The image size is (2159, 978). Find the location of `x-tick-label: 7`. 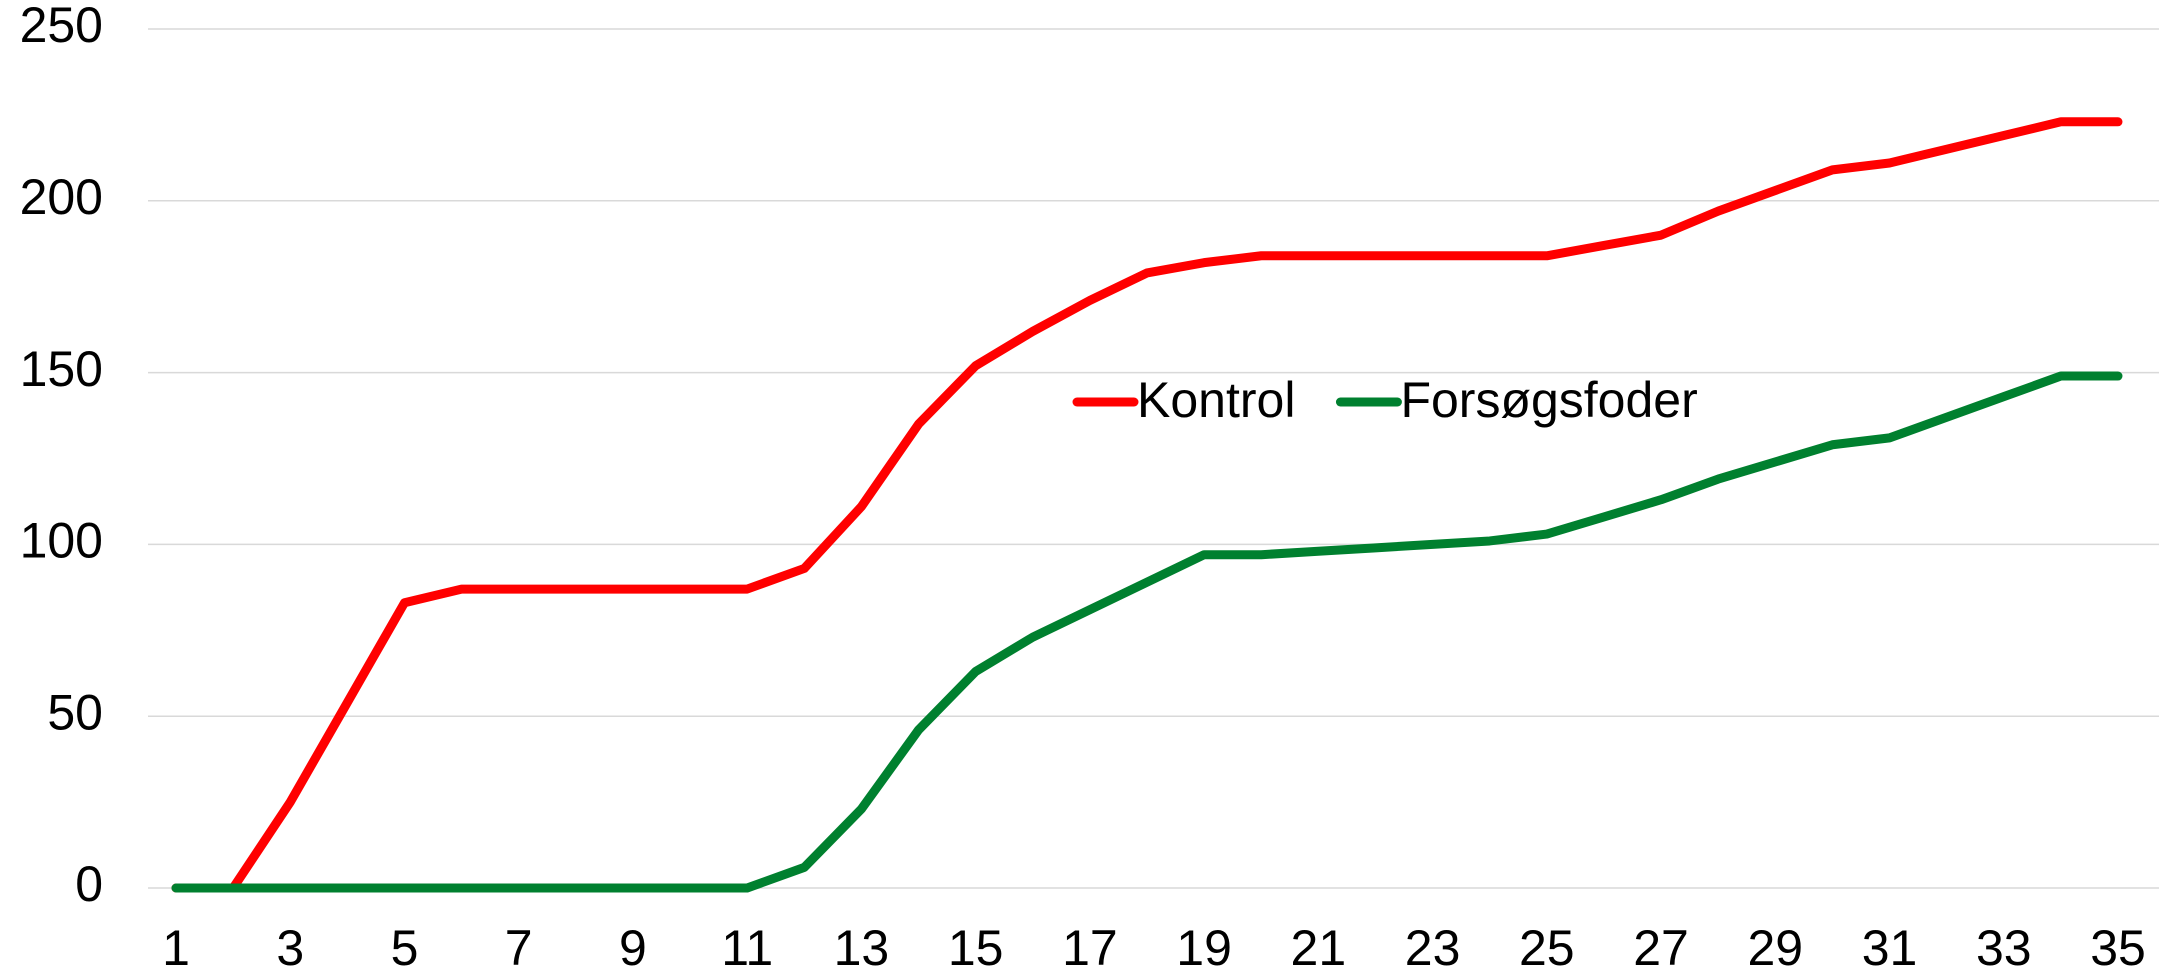

x-tick-label: 7 is located at coordinates (519, 948).